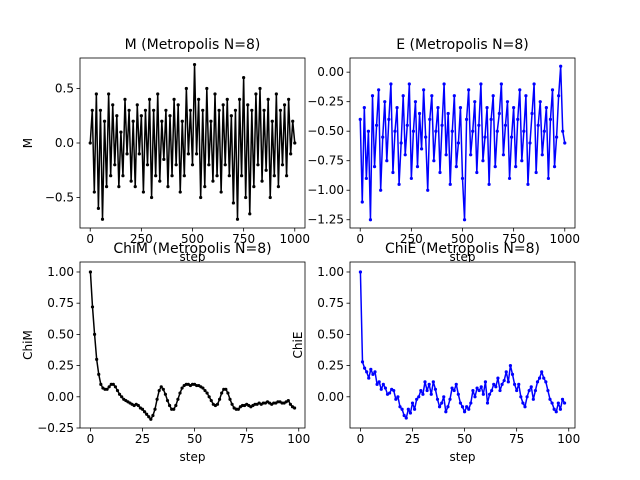 This screenshot has width=640, height=480. I want to click on e-x-tick-label: 500, so click(462, 239).